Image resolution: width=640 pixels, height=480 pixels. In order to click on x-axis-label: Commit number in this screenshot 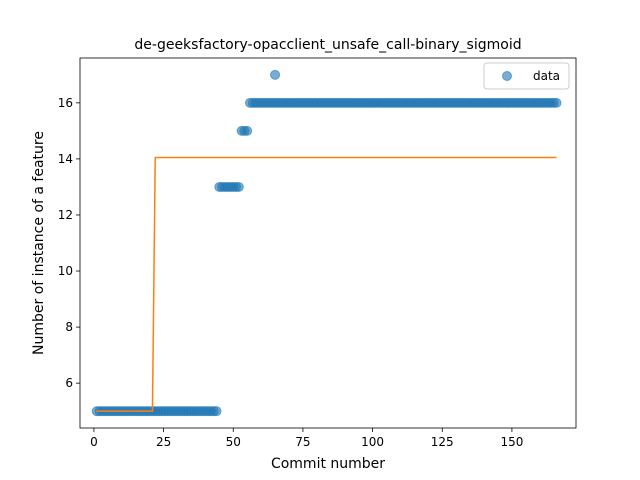, I will do `click(328, 464)`.